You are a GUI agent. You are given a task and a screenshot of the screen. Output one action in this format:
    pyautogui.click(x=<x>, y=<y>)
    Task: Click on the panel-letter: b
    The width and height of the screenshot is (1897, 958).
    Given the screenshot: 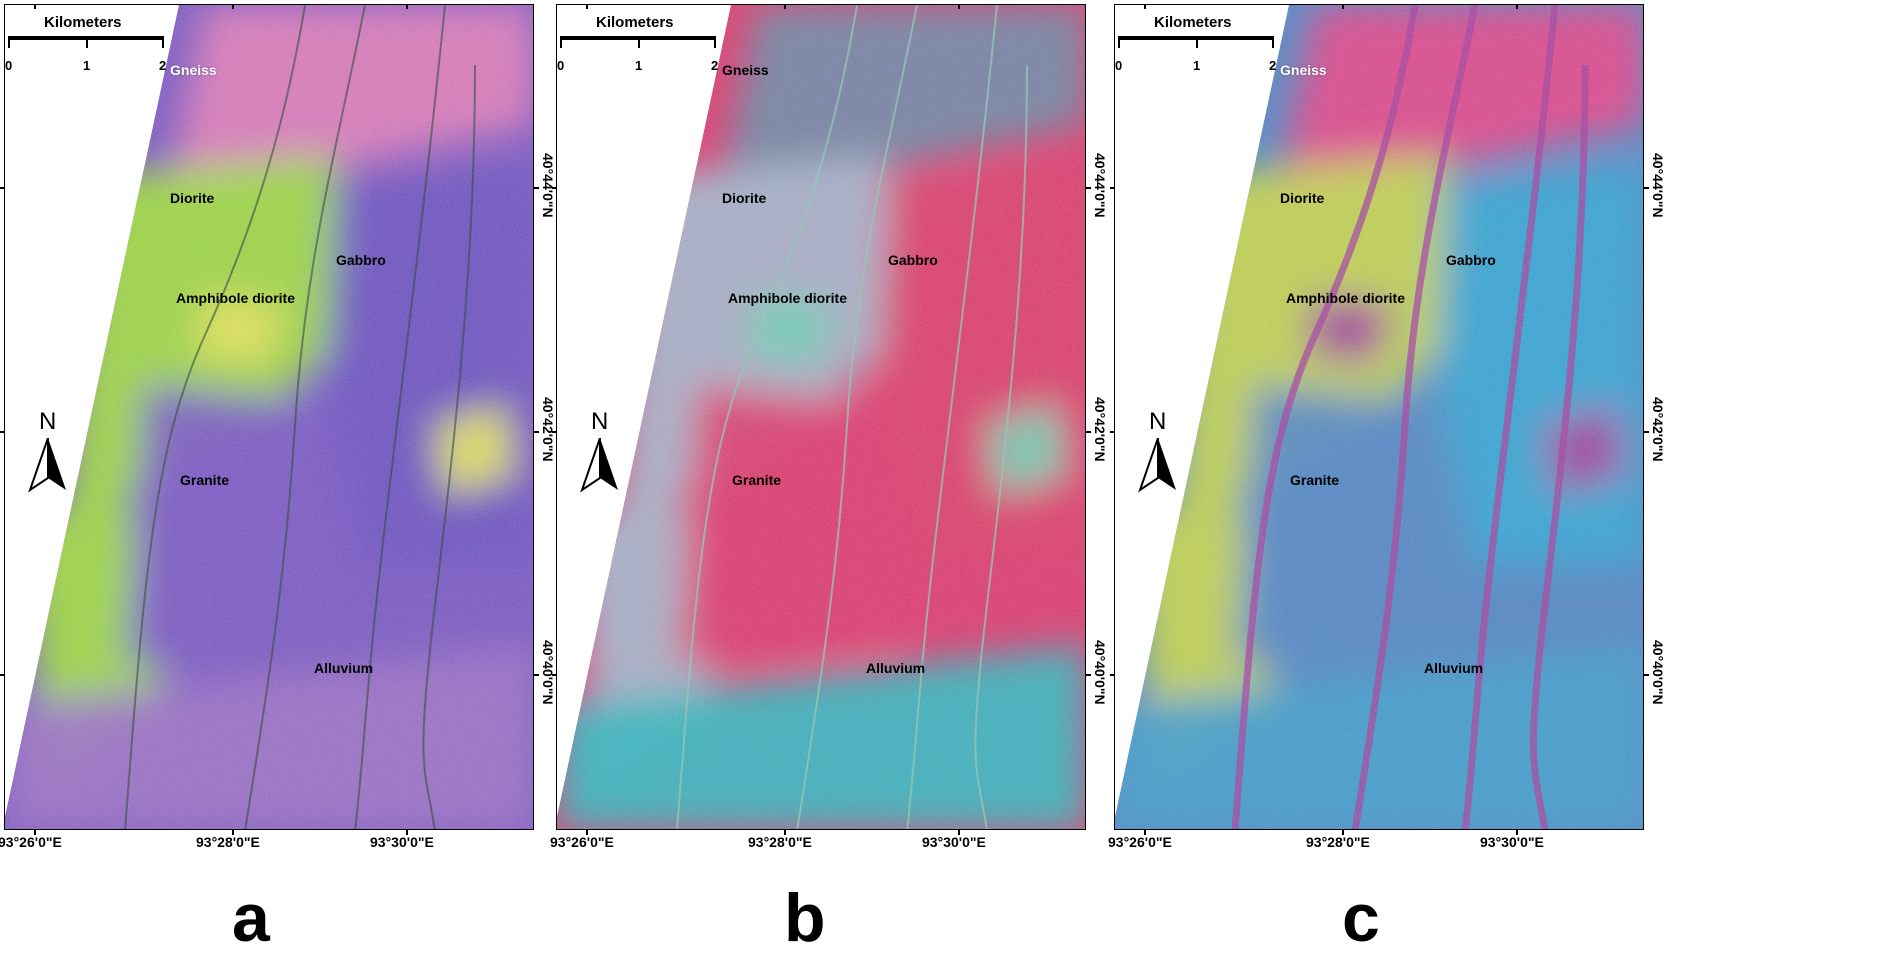 What is the action you would take?
    pyautogui.click(x=805, y=918)
    